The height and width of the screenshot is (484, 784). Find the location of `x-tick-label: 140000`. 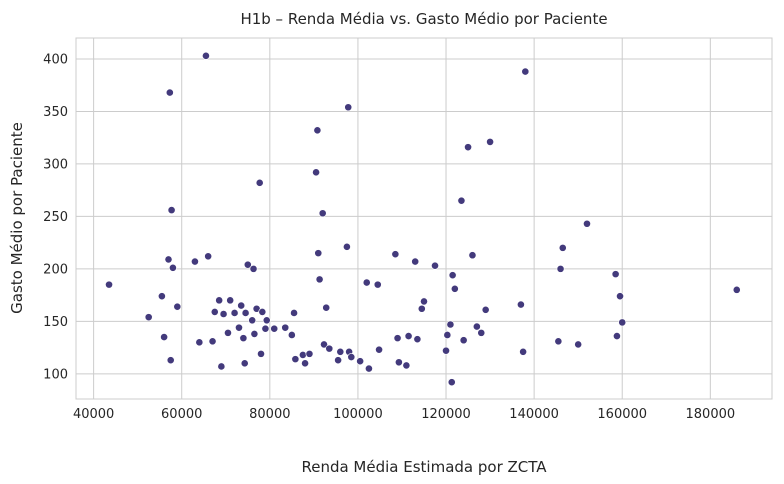

x-tick-label: 140000 is located at coordinates (534, 414).